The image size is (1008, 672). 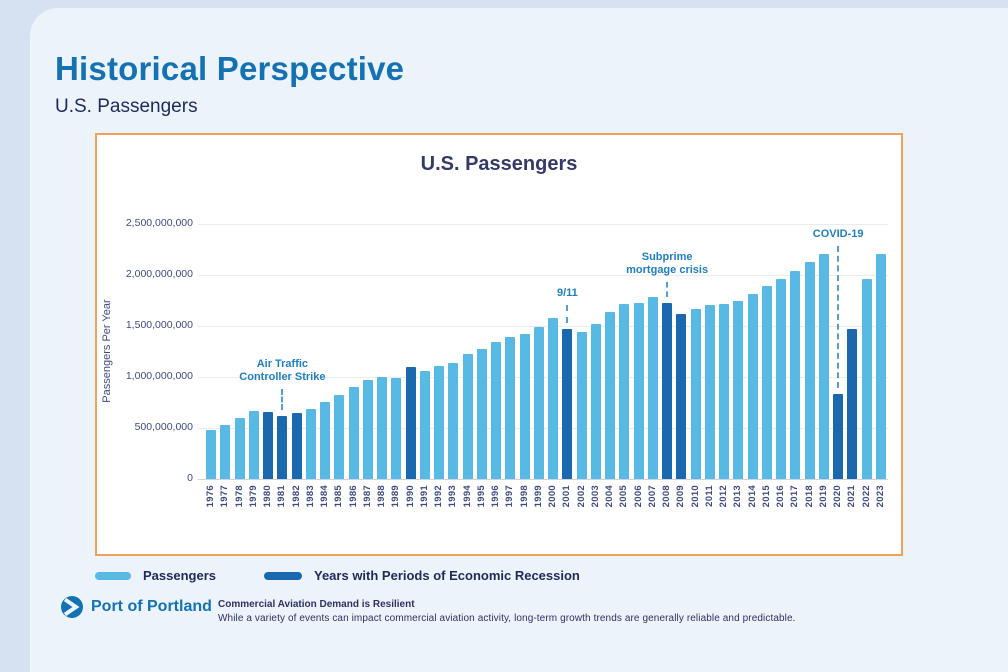 What do you see at coordinates (567, 403) in the screenshot?
I see `bar-2001` at bounding box center [567, 403].